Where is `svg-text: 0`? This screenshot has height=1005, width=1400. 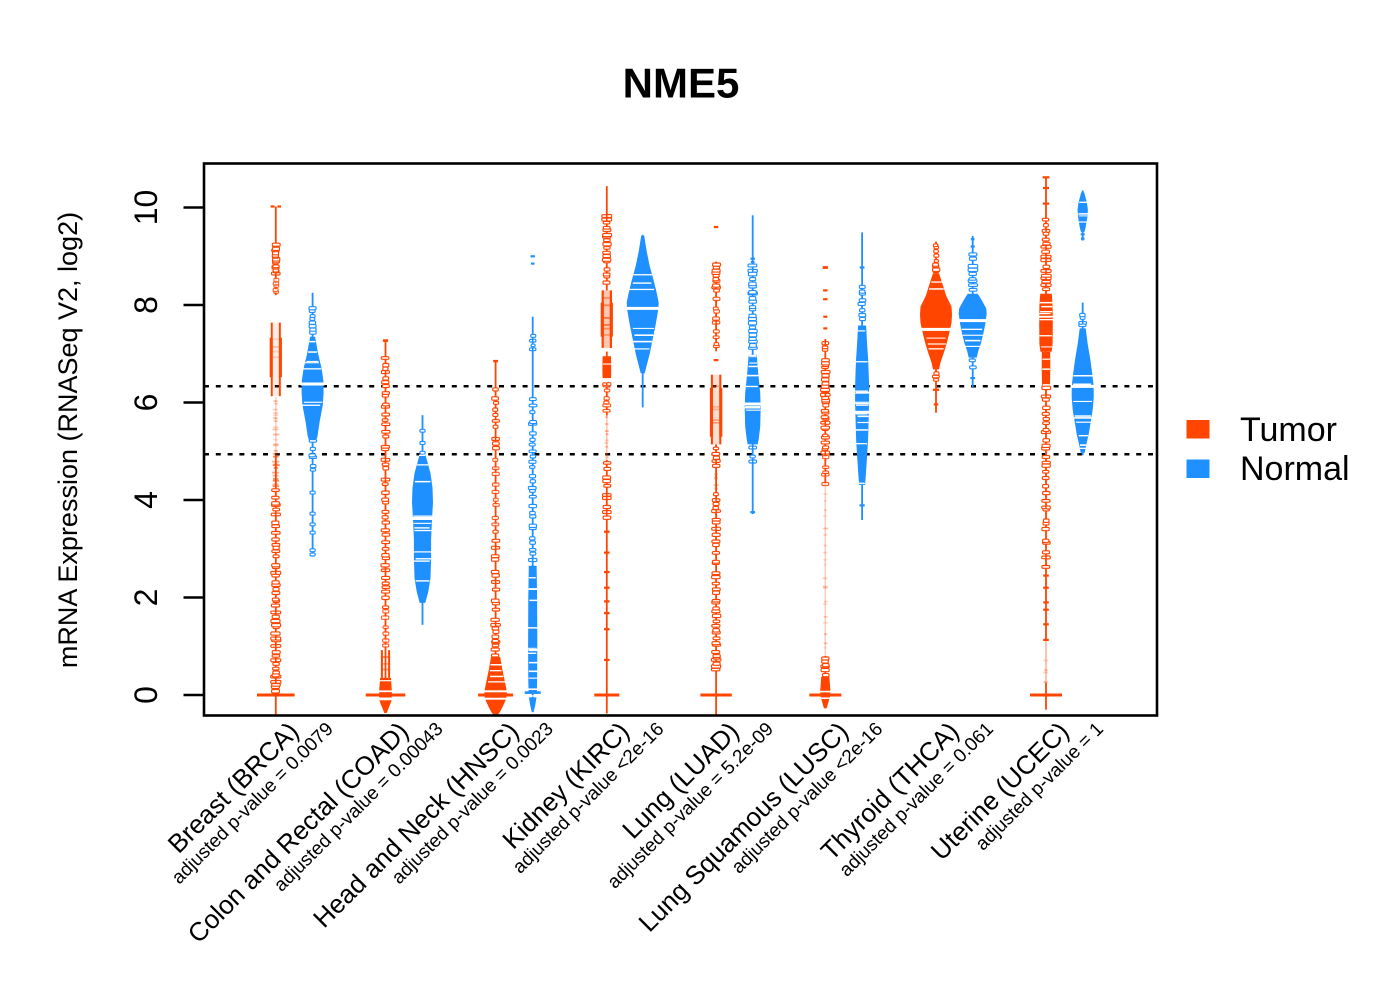
svg-text: 0 is located at coordinates (146, 695).